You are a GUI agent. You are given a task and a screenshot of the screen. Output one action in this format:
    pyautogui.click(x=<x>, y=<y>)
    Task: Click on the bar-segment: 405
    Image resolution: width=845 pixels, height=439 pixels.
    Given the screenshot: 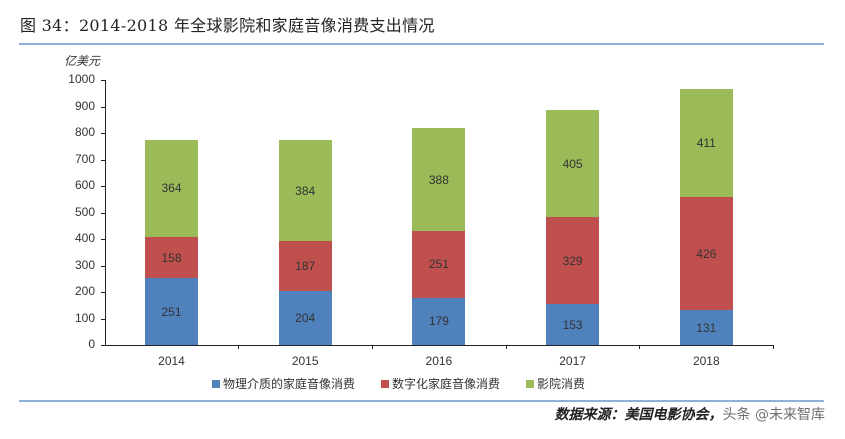 What is the action you would take?
    pyautogui.click(x=573, y=163)
    